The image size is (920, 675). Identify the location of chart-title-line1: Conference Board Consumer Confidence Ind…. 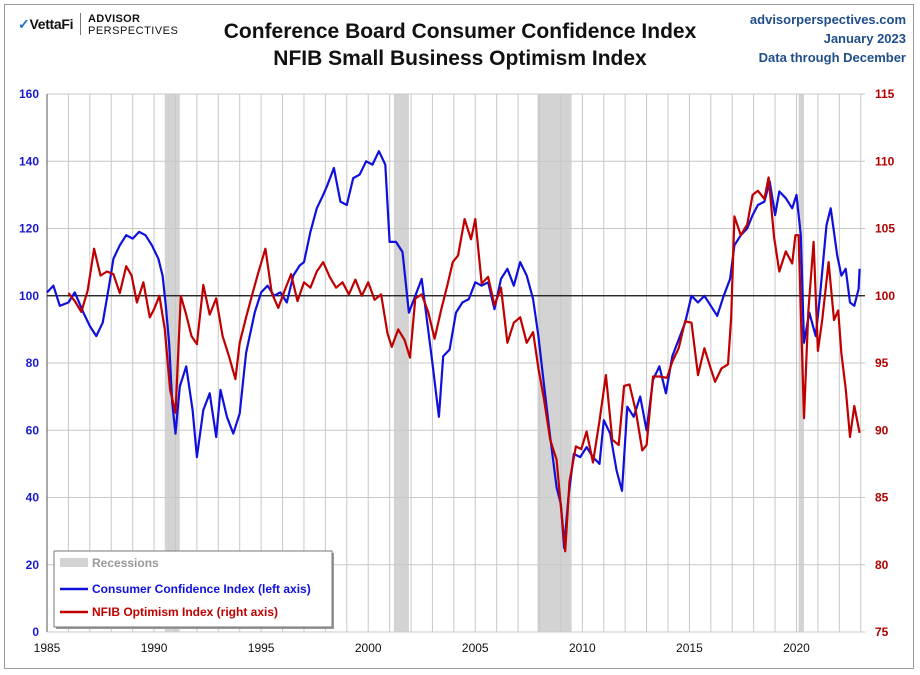
(460, 31).